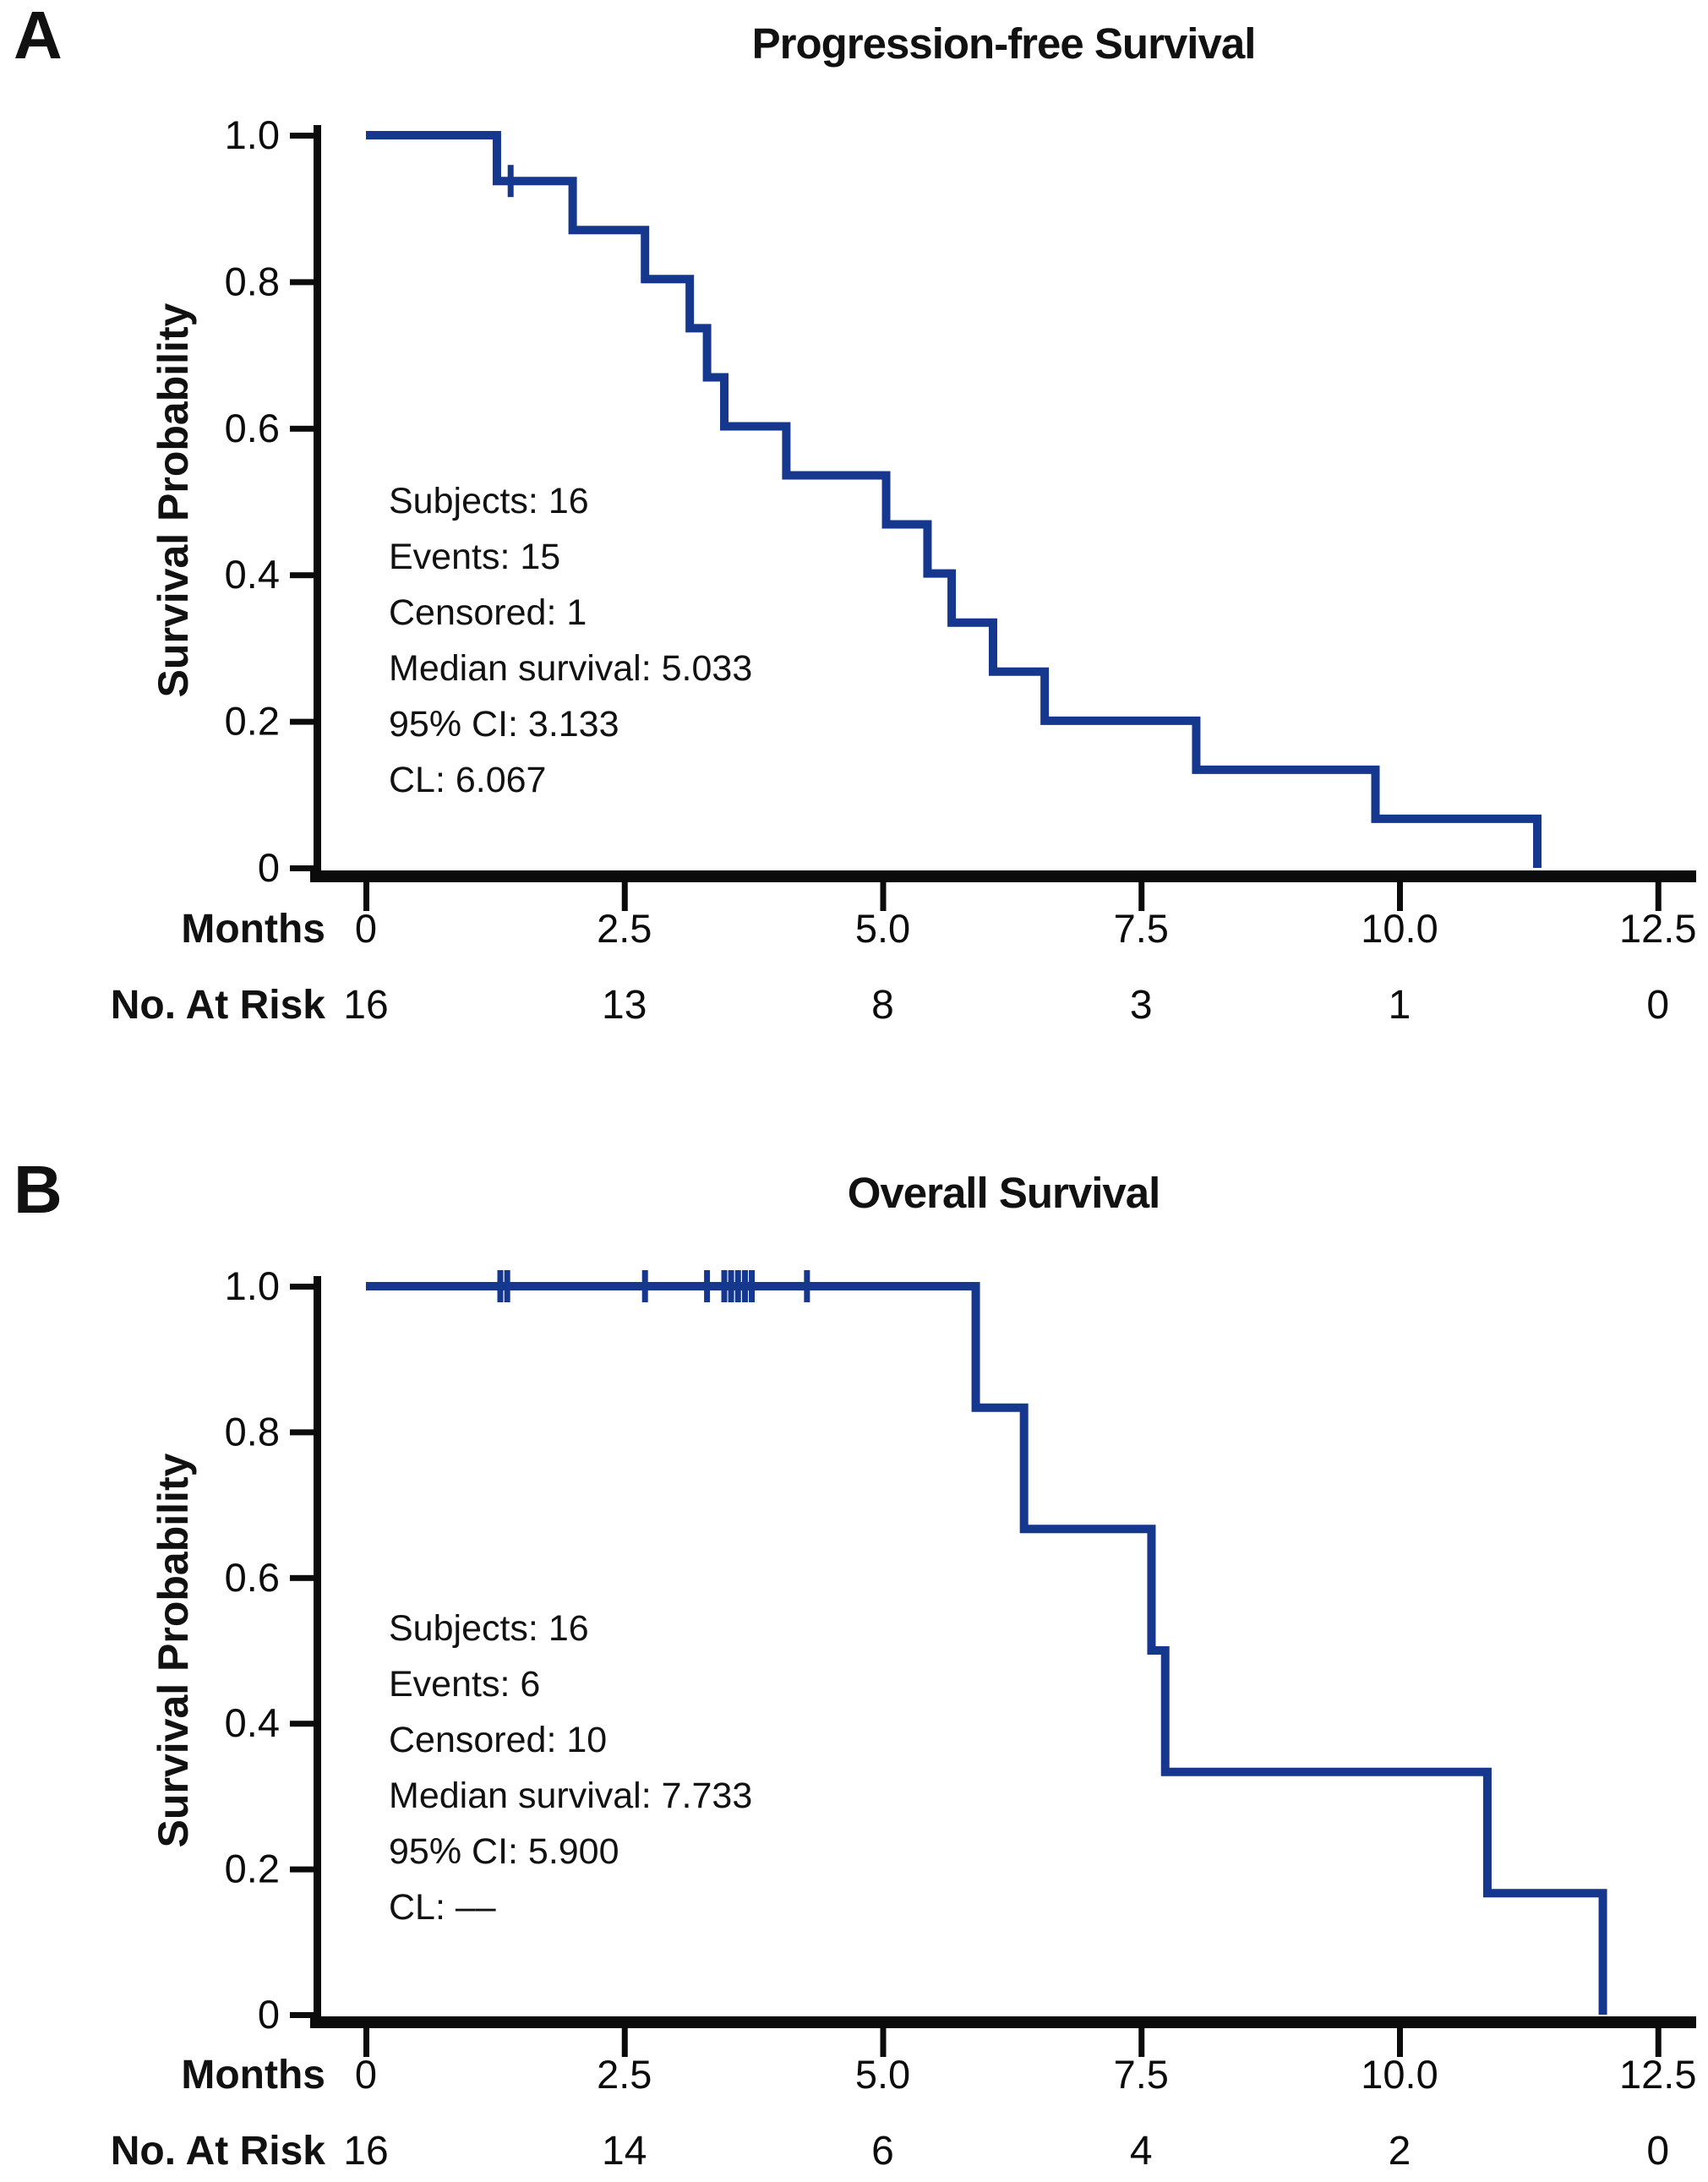  What do you see at coordinates (253, 930) in the screenshot?
I see `panel-a-months-row-label: Months` at bounding box center [253, 930].